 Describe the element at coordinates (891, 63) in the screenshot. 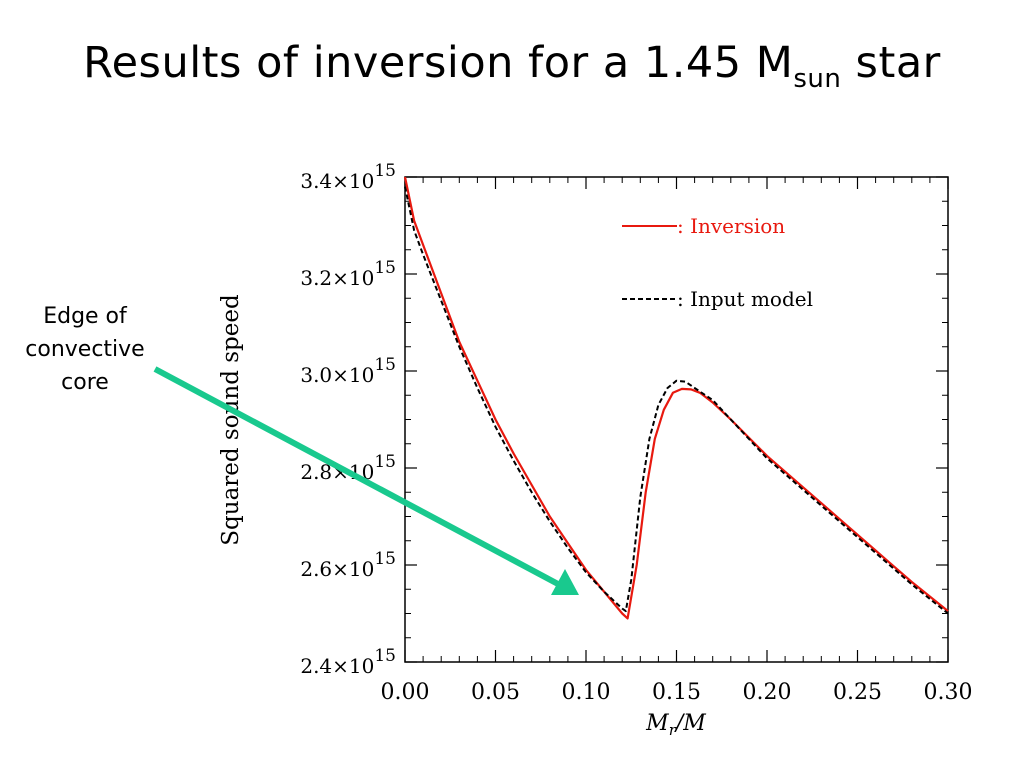

I see `title-tail: star` at that location.